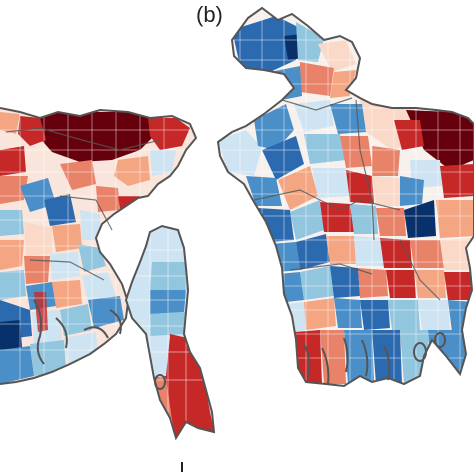 The width and height of the screenshot is (474, 474). What do you see at coordinates (170, 332) in the screenshot?
I see `left-map-south-east` at bounding box center [170, 332].